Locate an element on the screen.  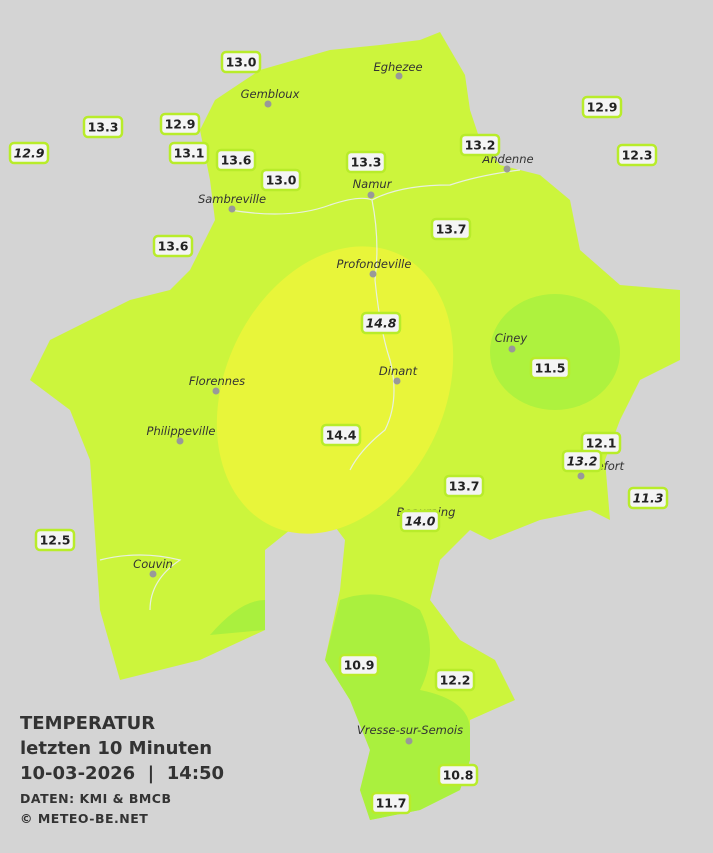
station: 14.4 is located at coordinates (341, 435).